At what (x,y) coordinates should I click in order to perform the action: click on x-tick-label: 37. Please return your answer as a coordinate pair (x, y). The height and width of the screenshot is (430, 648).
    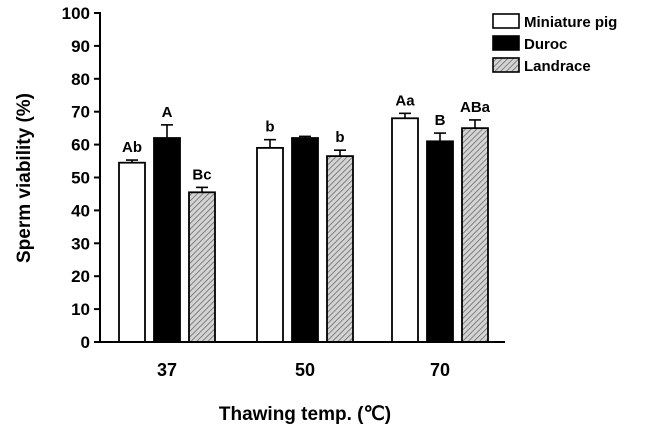
    Looking at the image, I should click on (167, 370).